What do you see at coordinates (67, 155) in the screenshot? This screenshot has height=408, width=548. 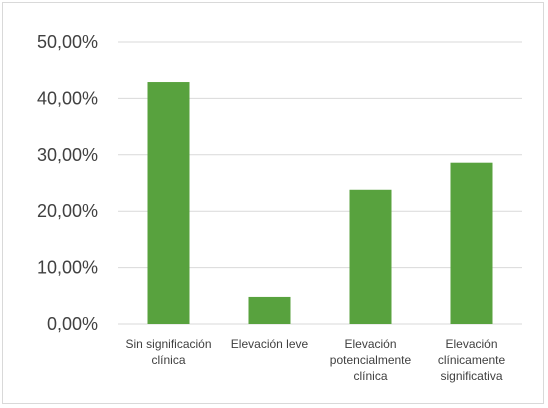 I see `y-tick-label: 30,00%` at bounding box center [67, 155].